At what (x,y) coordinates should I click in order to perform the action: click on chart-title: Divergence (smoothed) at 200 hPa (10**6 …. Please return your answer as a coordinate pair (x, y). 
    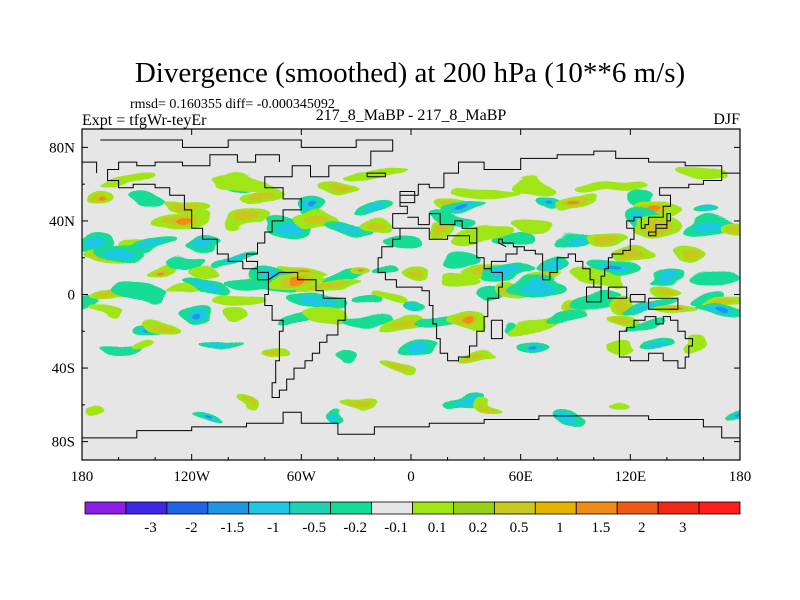
    Looking at the image, I should click on (410, 73).